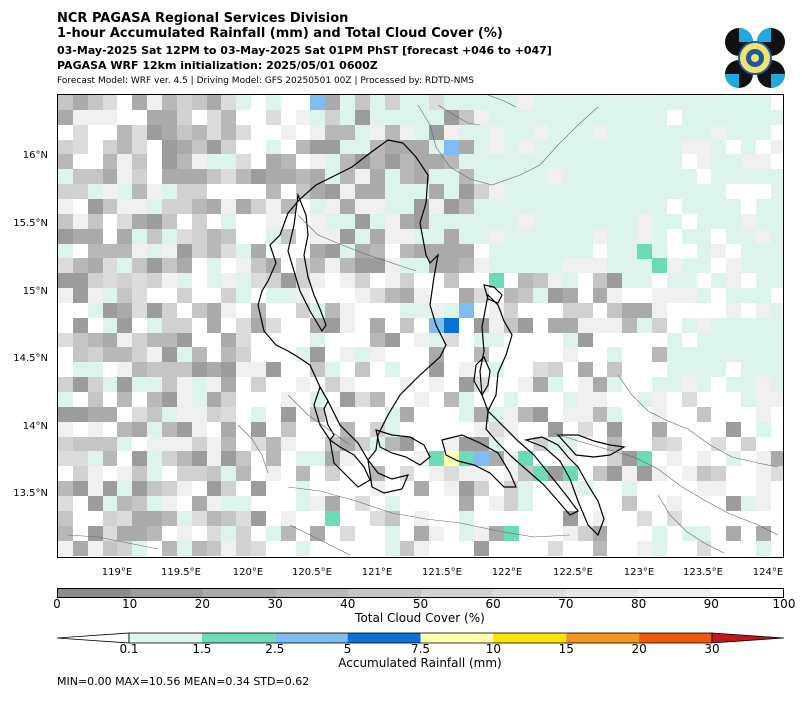  Describe the element at coordinates (35, 155) in the screenshot. I see `lat-label-16: 16°N` at that location.